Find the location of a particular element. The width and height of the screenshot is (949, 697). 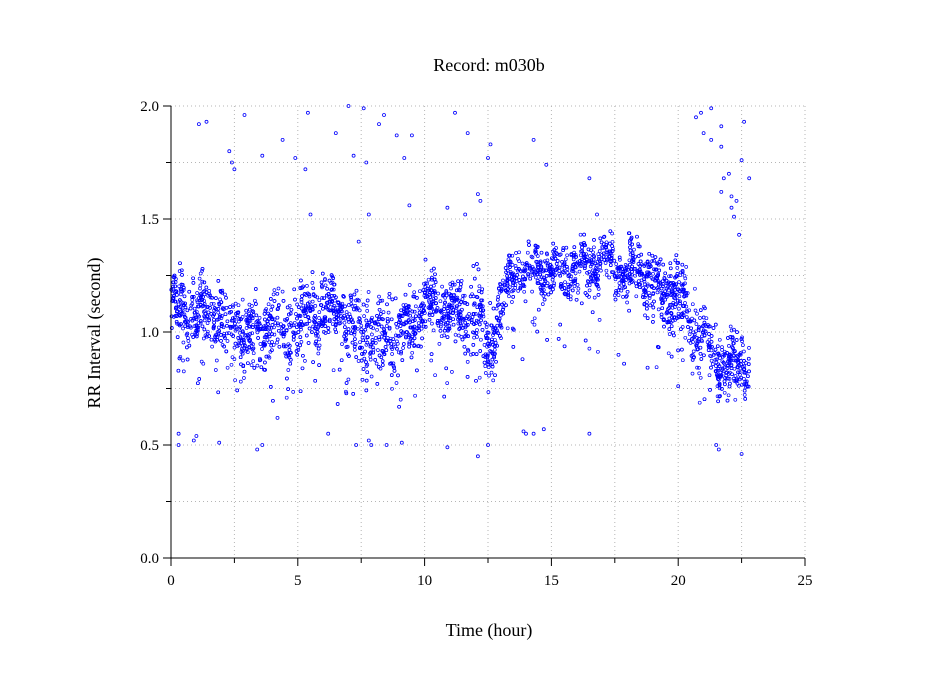

x-tick-label: 0 is located at coordinates (171, 581).